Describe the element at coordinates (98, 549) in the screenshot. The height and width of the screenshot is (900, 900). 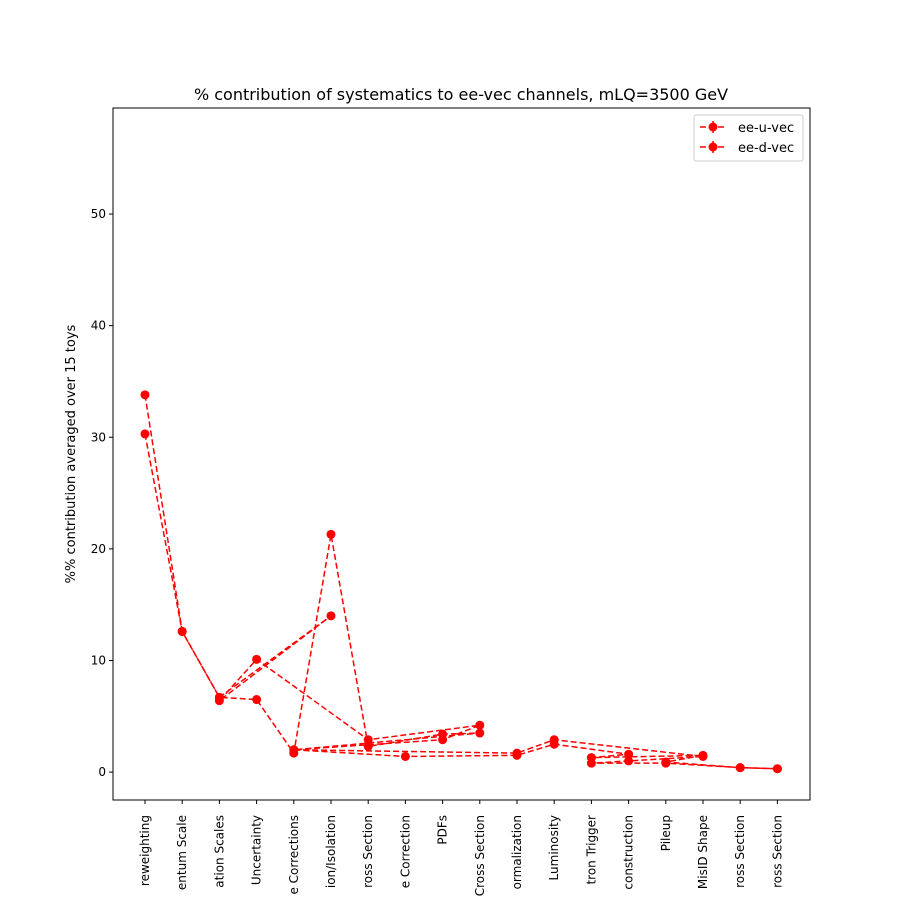
I see `y-tick-label: 20` at that location.